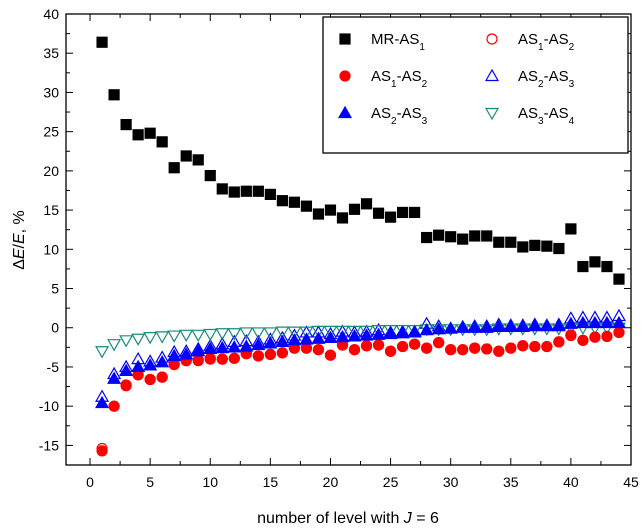 This screenshot has width=641, height=529. Describe the element at coordinates (53, 367) in the screenshot. I see `y-tick-label: -5` at that location.